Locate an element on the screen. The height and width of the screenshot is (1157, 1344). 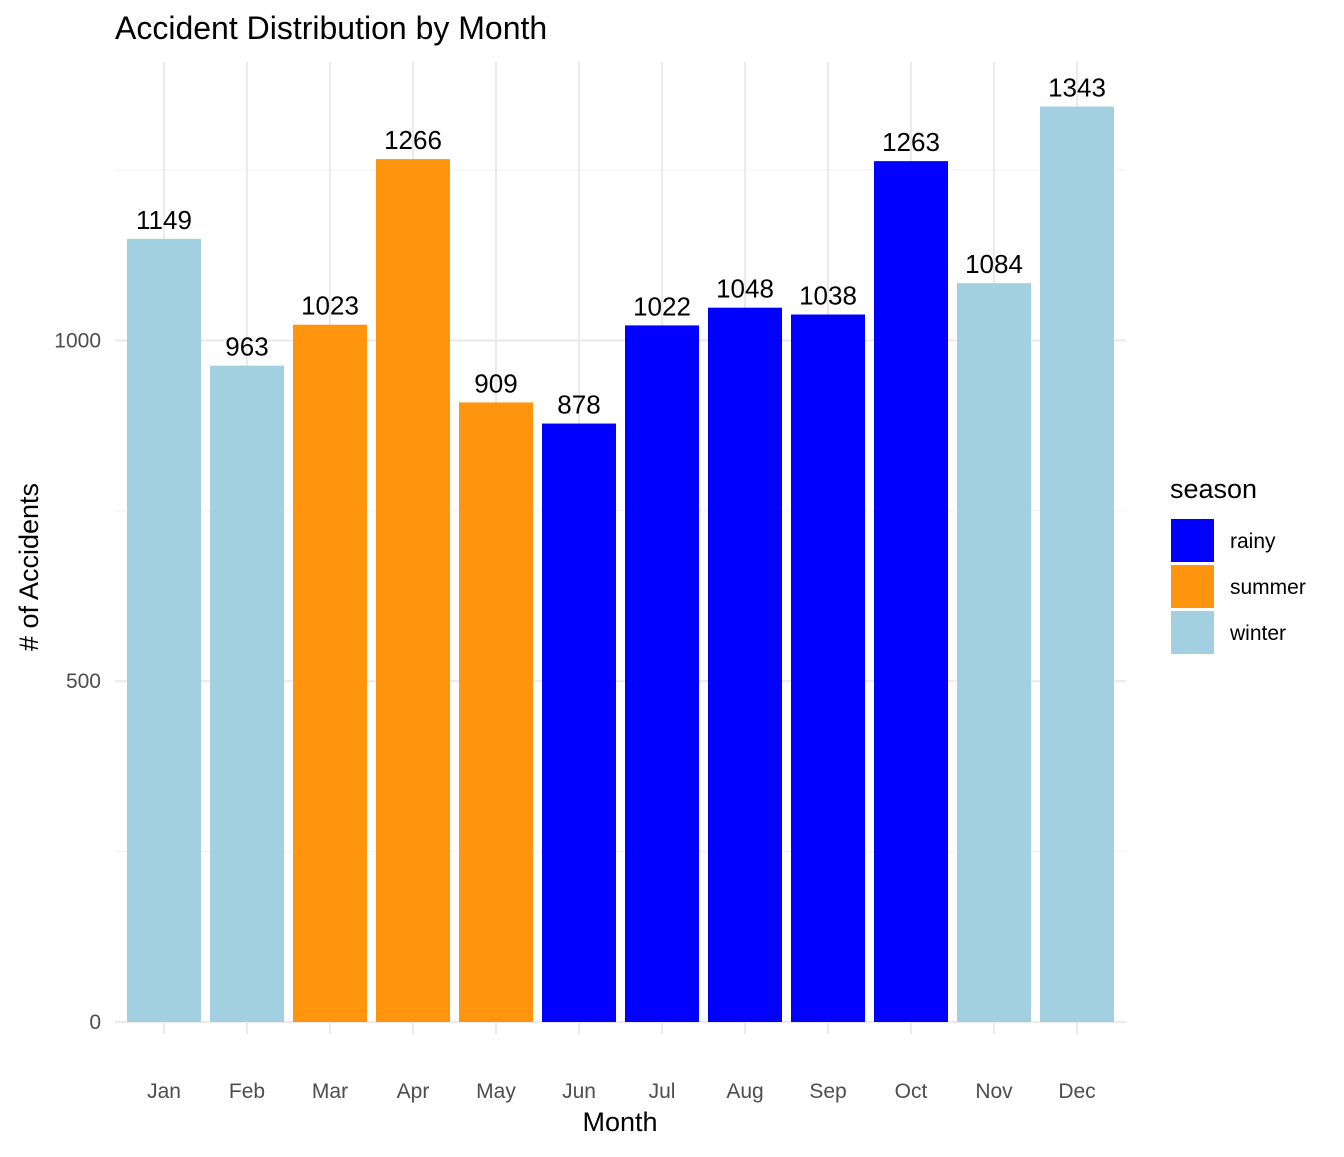
y-tick-label: 1000 is located at coordinates (77, 340).